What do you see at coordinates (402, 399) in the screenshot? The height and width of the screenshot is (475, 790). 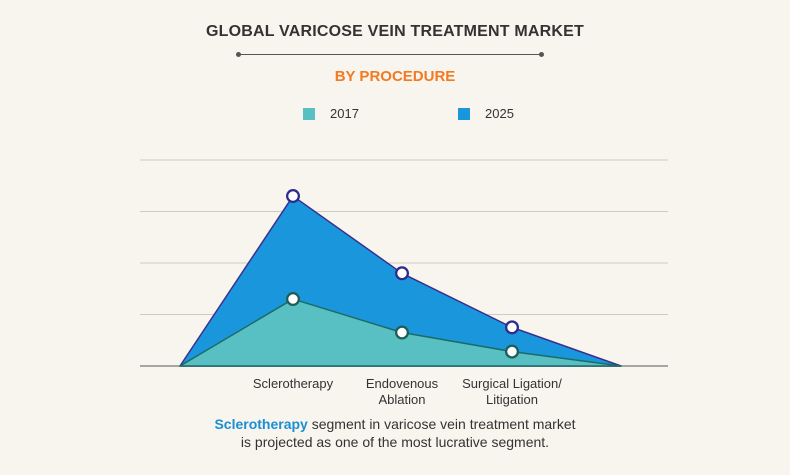 I see `x-tick-label-line: Ablation` at bounding box center [402, 399].